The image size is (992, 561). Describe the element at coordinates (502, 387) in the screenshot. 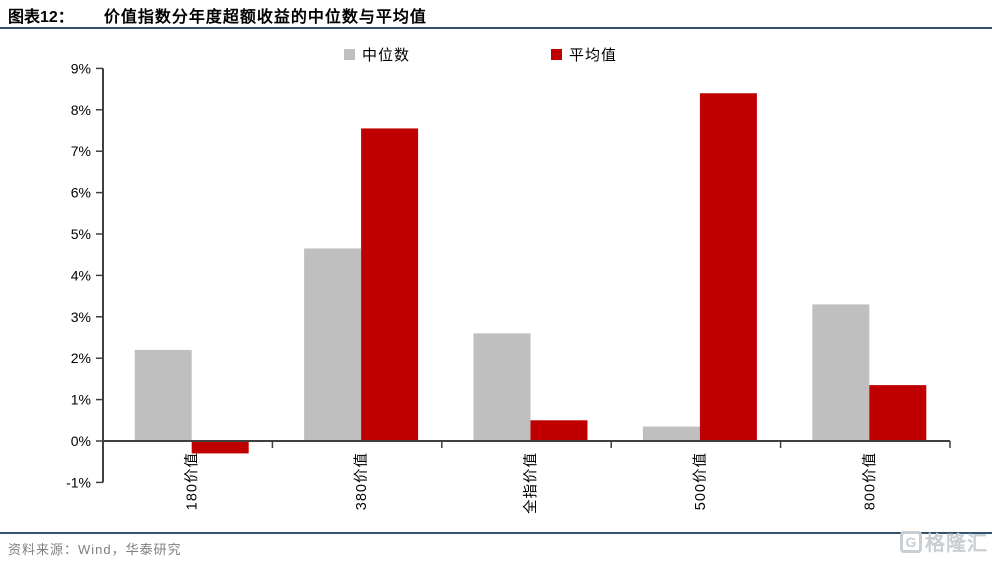

I see `bar-中位数-全指价值` at that location.